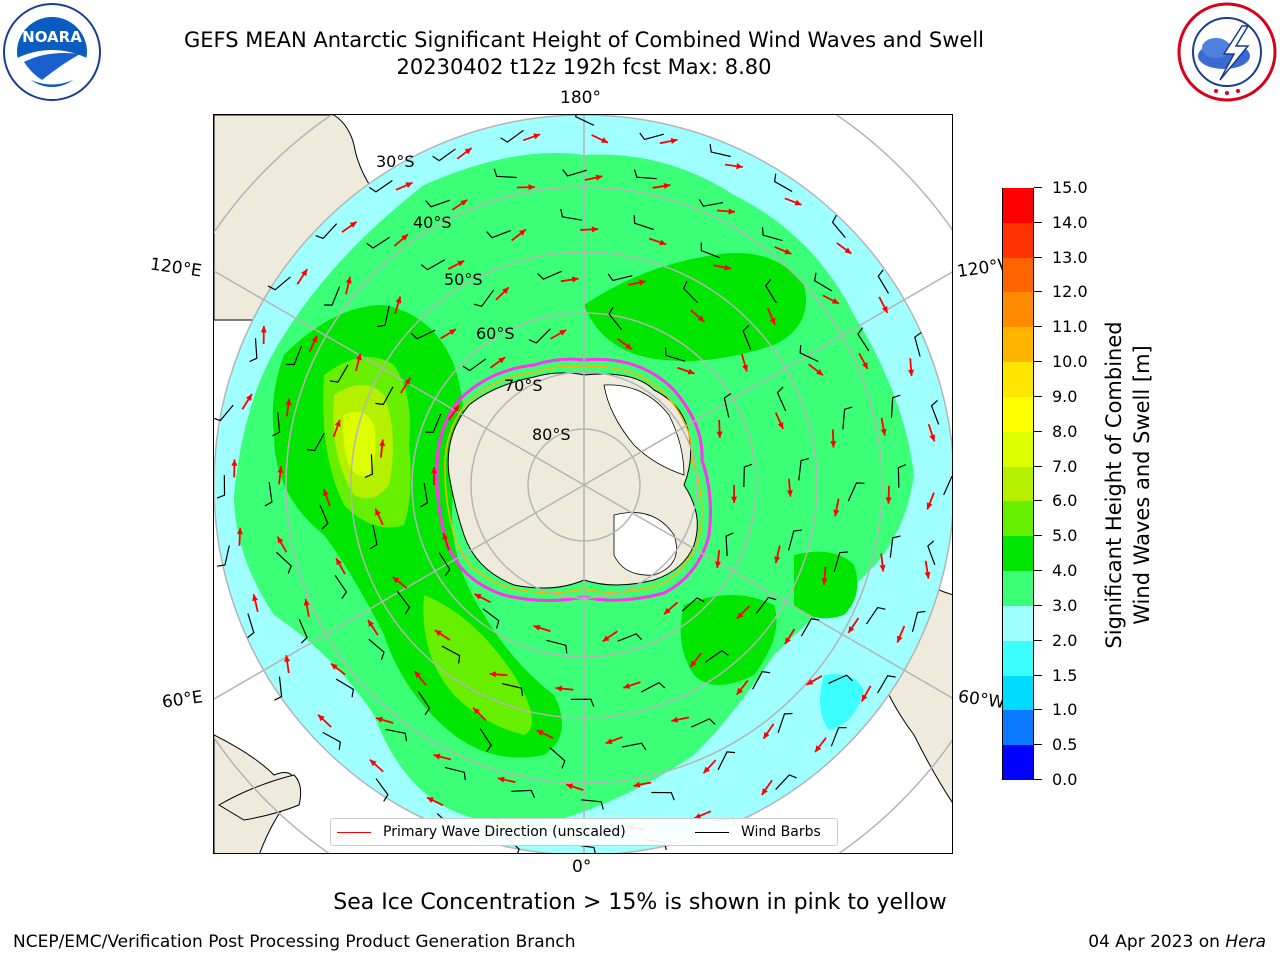 Image resolution: width=1280 pixels, height=960 pixels. I want to click on lon-label-60e: 60°E, so click(182, 700).